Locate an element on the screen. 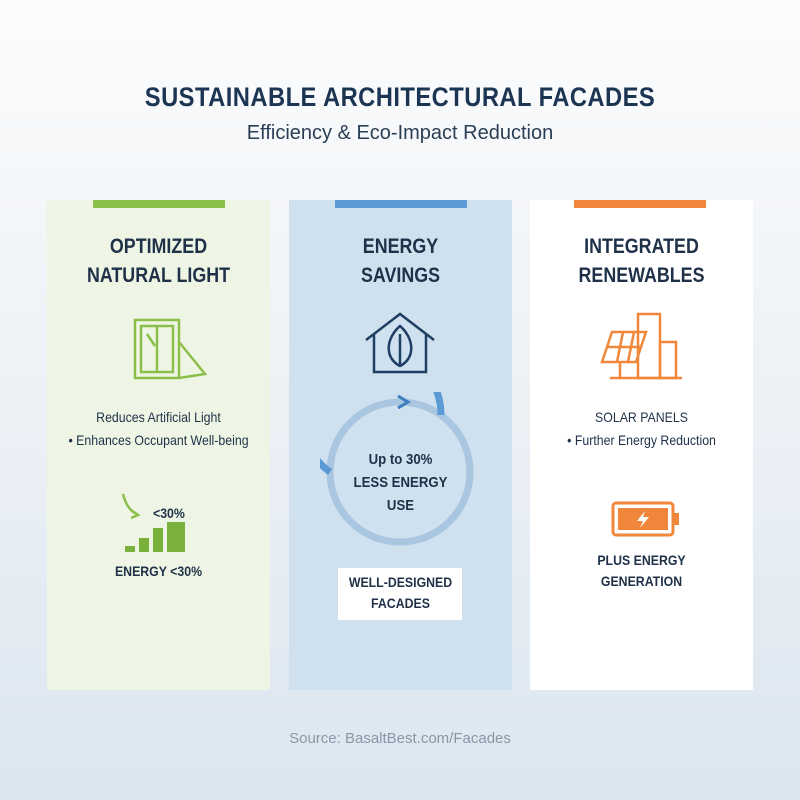 The width and height of the screenshot is (800, 800). panel-heading: INTEGRATED RENEWABLES is located at coordinates (642, 261).